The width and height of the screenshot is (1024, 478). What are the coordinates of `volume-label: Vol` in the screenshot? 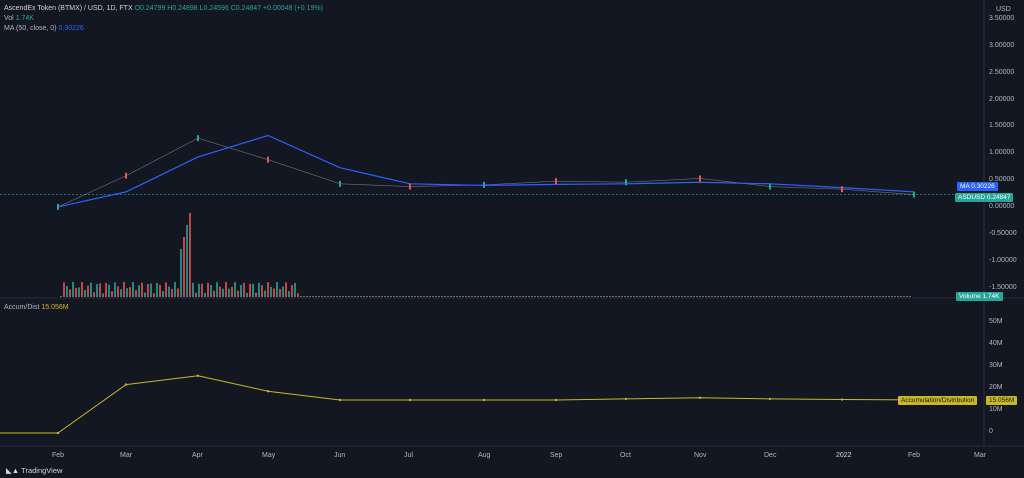 It's located at (9, 18).